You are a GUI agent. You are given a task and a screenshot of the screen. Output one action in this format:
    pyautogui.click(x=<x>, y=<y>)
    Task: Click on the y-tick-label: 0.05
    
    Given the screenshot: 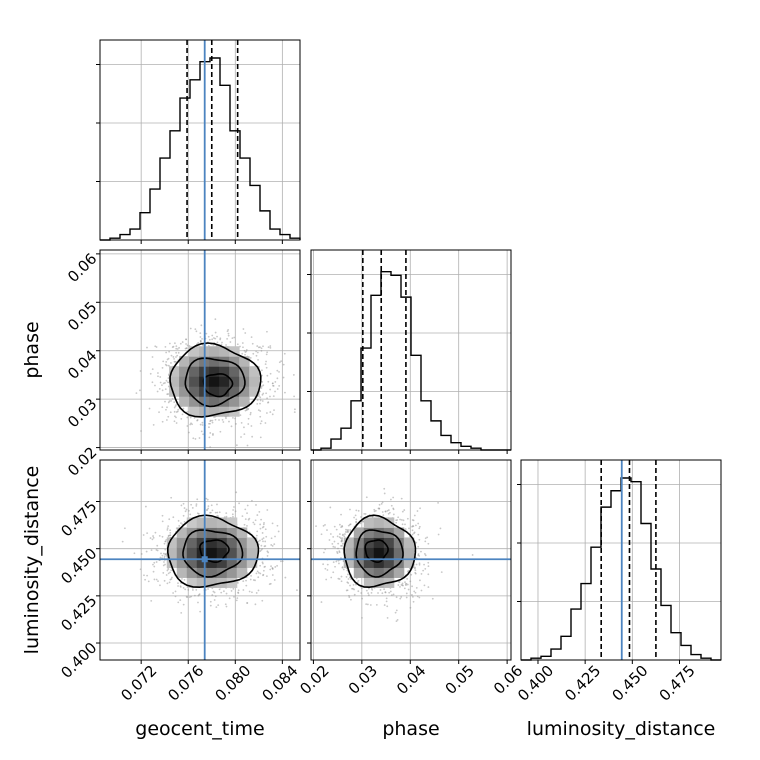 What is the action you would take?
    pyautogui.click(x=82, y=316)
    